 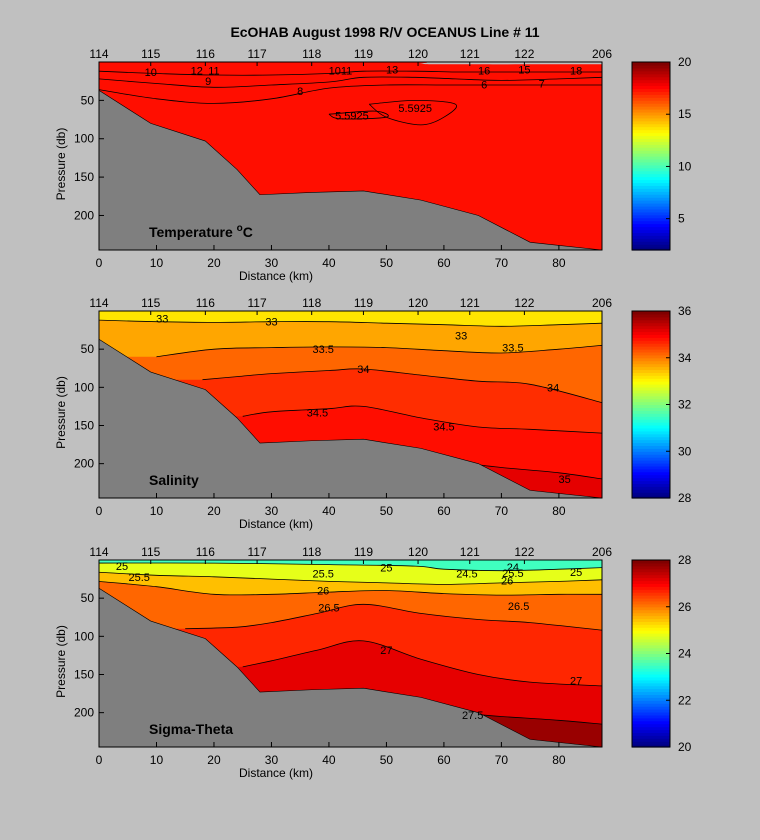 I want to click on temperature-c-y-tick-label: 150, so click(x=84, y=177).